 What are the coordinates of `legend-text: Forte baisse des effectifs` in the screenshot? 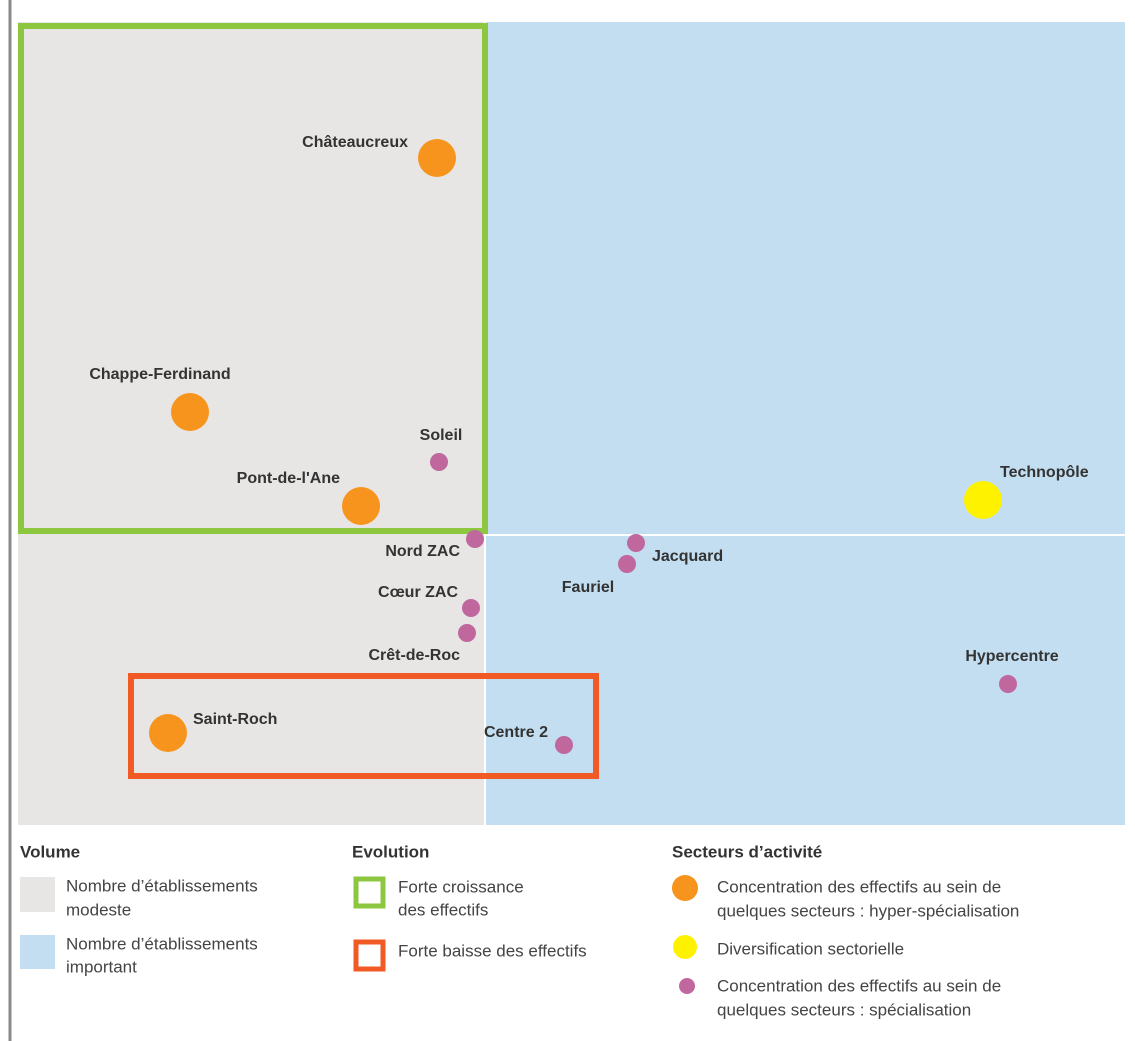 It's located at (492, 950).